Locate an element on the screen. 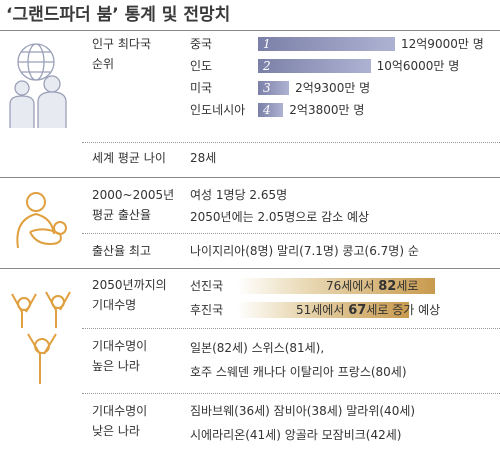 The width and height of the screenshot is (500, 463). to: 67 is located at coordinates (357, 310).